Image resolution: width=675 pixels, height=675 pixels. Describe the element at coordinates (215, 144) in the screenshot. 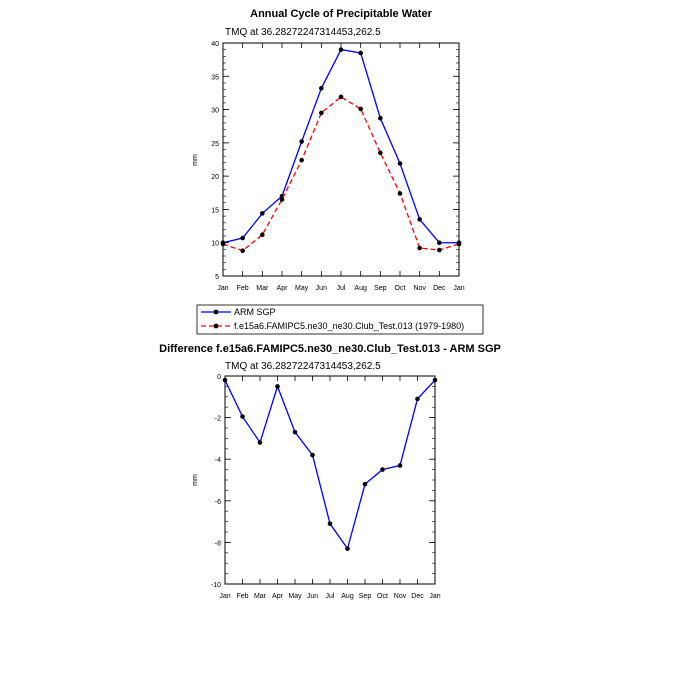

I see `y-tick-label: 25` at that location.